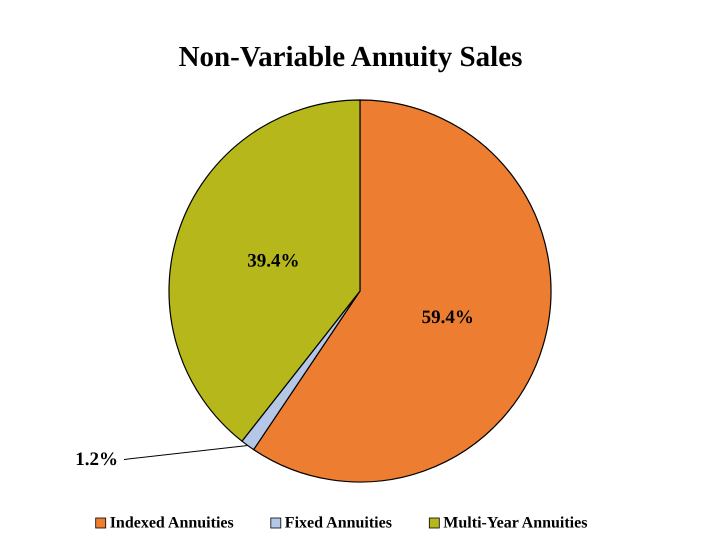  I want to click on data-label: 1.2%, so click(96, 459).